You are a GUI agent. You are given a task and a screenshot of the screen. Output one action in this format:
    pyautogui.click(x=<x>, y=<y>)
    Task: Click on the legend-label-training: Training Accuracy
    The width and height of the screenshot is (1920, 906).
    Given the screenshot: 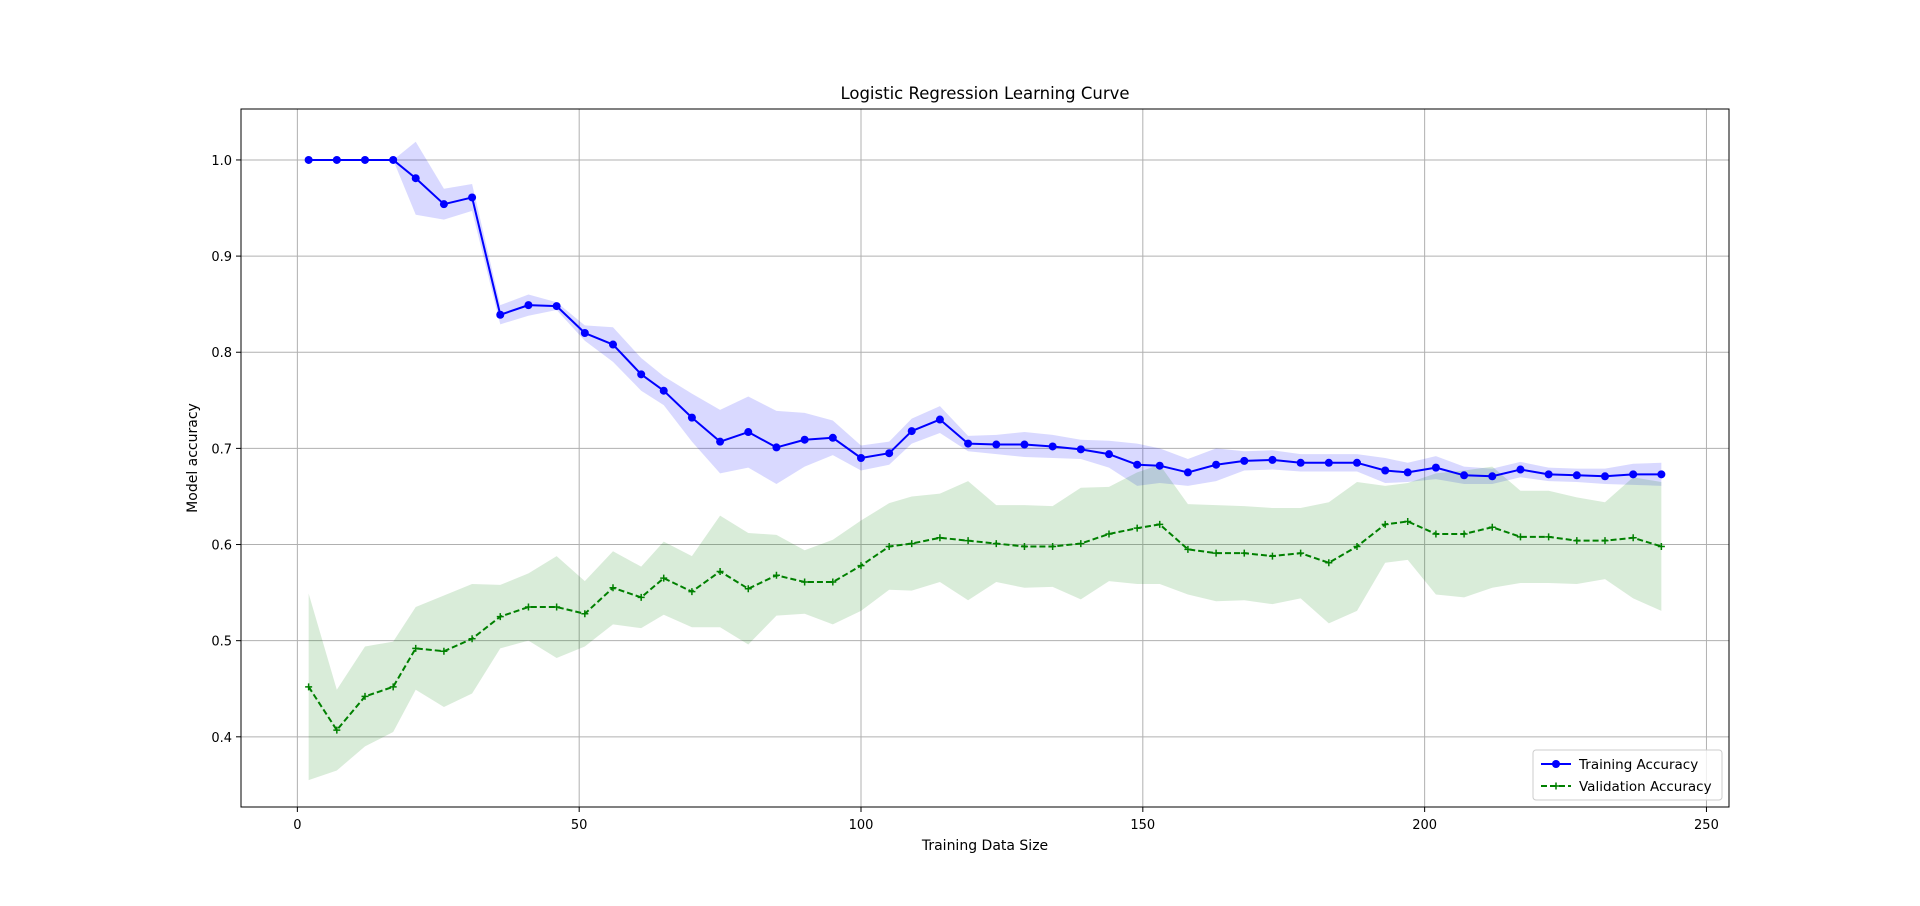 What is the action you would take?
    pyautogui.click(x=1638, y=765)
    